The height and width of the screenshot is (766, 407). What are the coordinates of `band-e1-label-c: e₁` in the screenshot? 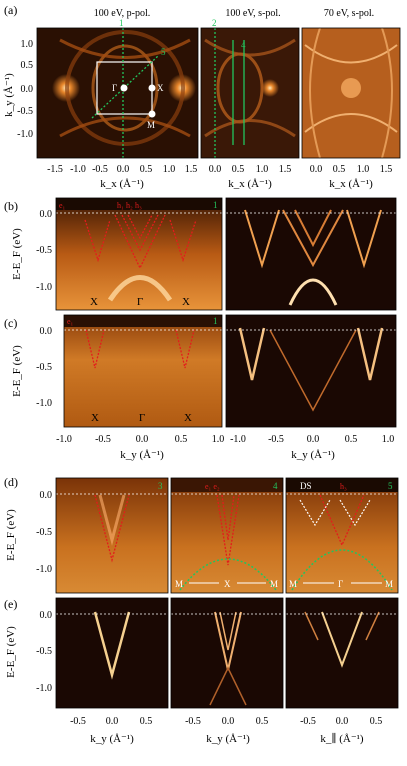 It's located at (70, 321).